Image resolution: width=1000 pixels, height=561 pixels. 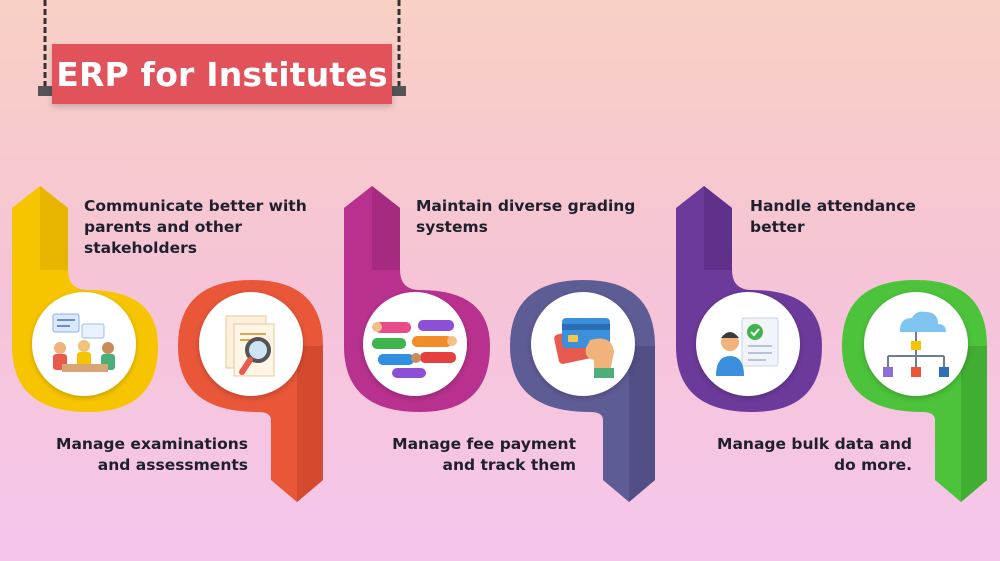 What do you see at coordinates (747, 346) in the screenshot?
I see `attendance-checklist-icon` at bounding box center [747, 346].